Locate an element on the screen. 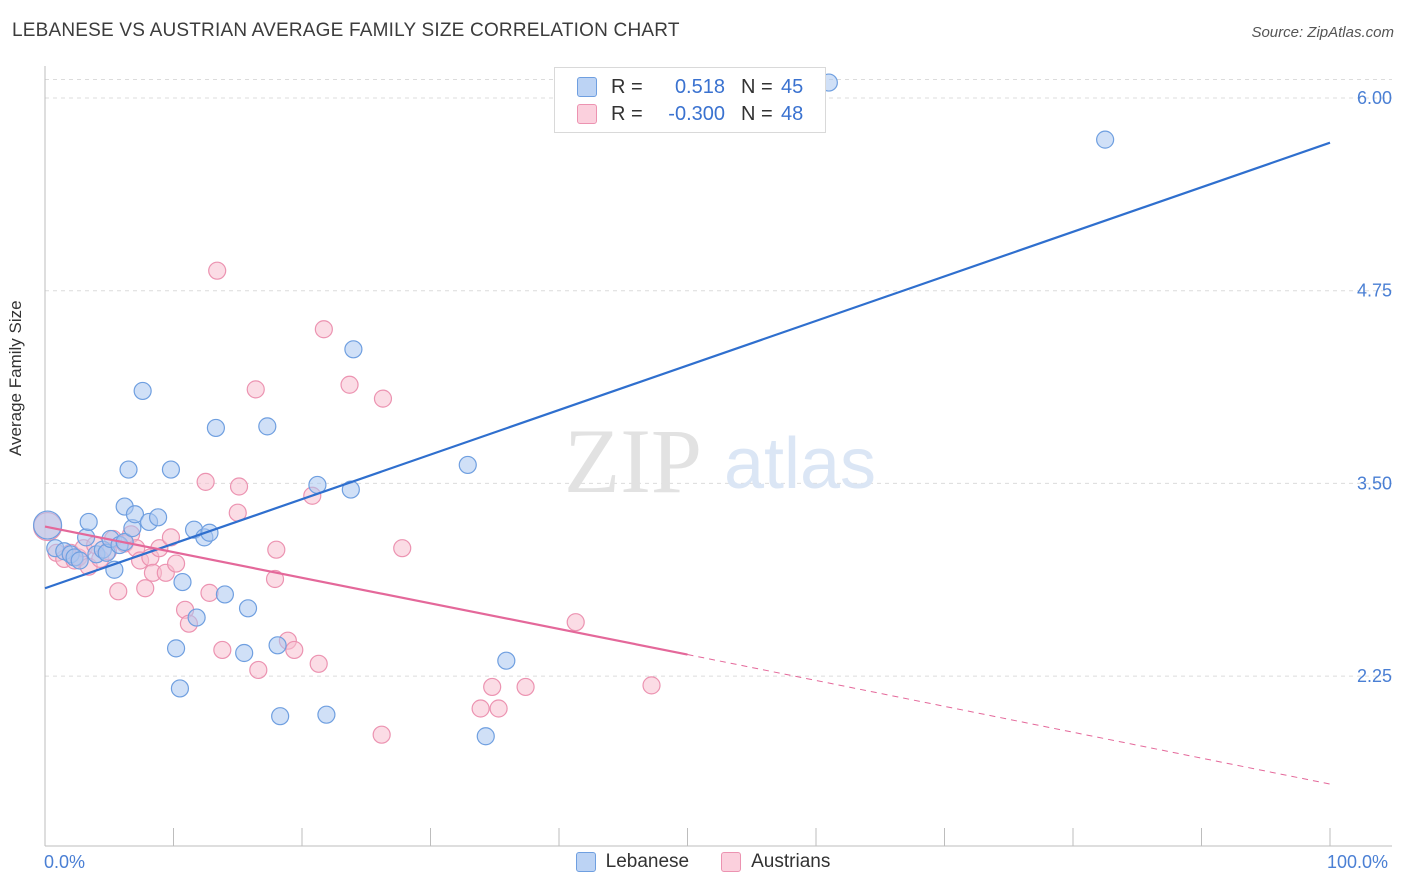 This screenshot has width=1406, height=892. r-value: 0.518 is located at coordinates (699, 86).